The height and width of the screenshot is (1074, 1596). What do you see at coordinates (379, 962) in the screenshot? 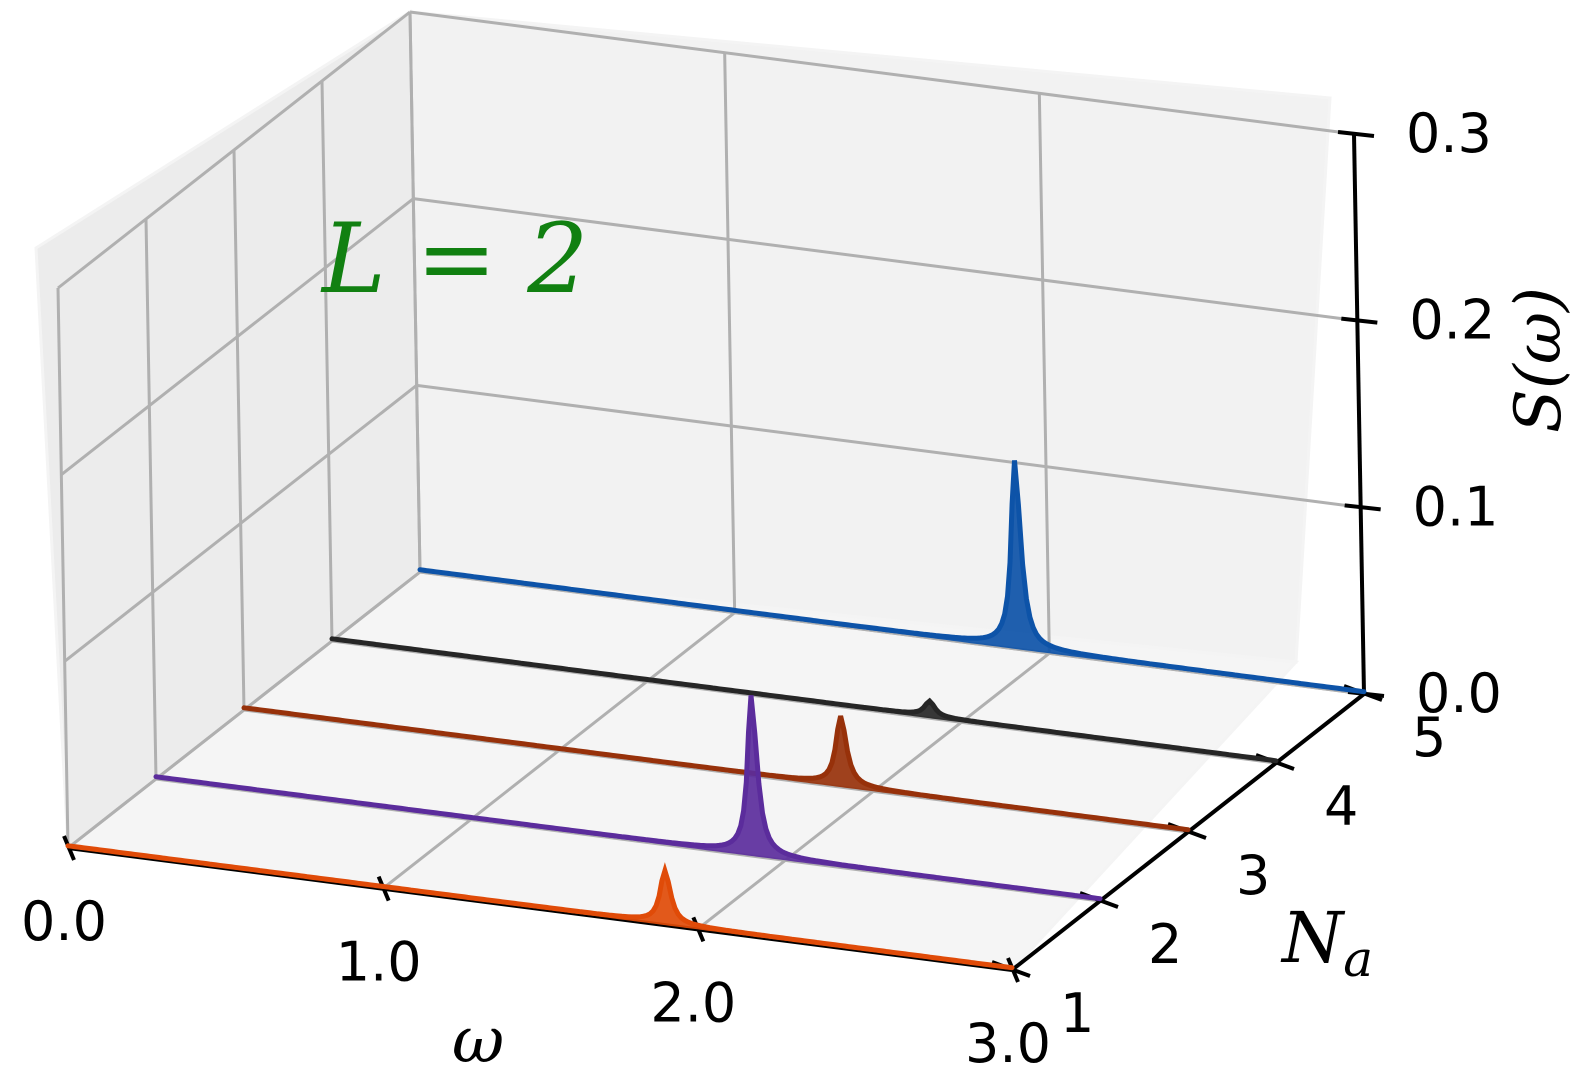
I see `x-tick-label: 1.0` at bounding box center [379, 962].